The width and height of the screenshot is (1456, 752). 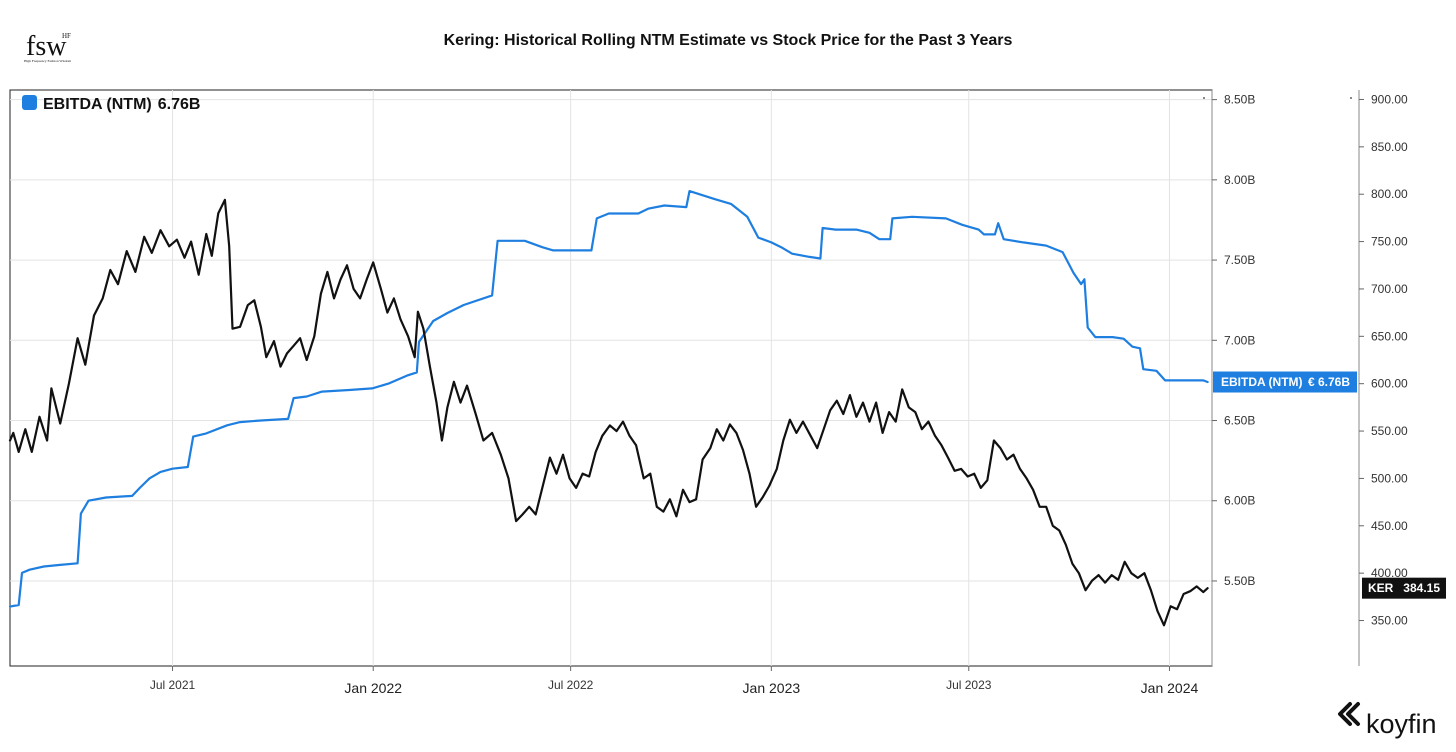 I want to click on price-tick-label: 500.00, so click(x=1389, y=478).